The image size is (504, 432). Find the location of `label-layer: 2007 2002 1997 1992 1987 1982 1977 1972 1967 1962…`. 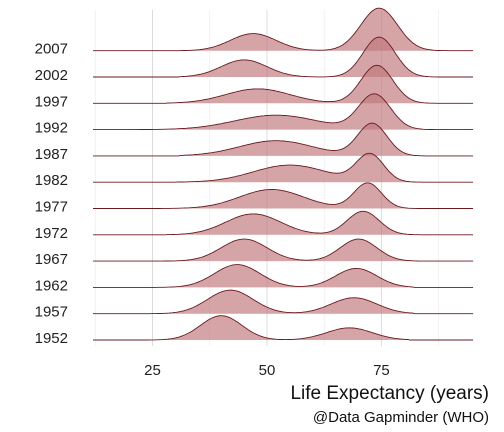

label-layer: 2007 2002 1997 1992 1987 1982 1977 1972 1967 1962… is located at coordinates (51, 194).